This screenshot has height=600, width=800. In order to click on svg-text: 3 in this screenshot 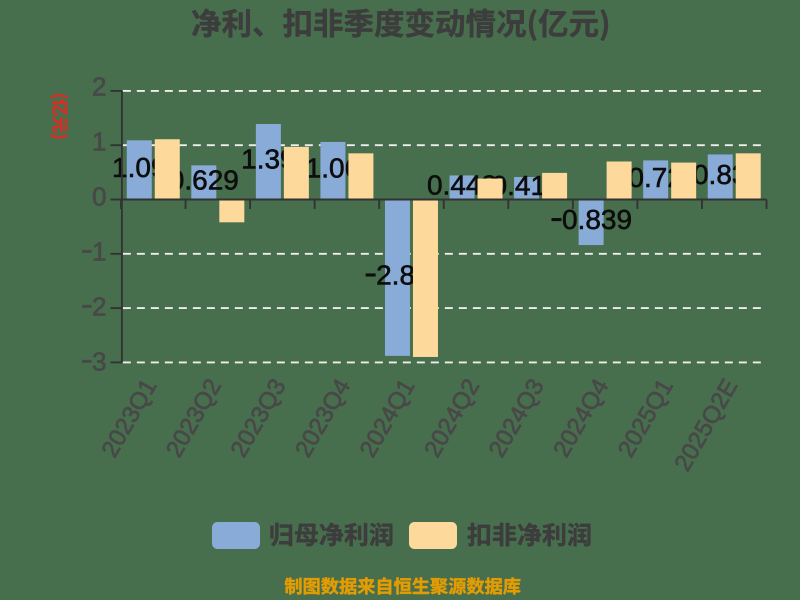, I will do `click(99, 361)`.